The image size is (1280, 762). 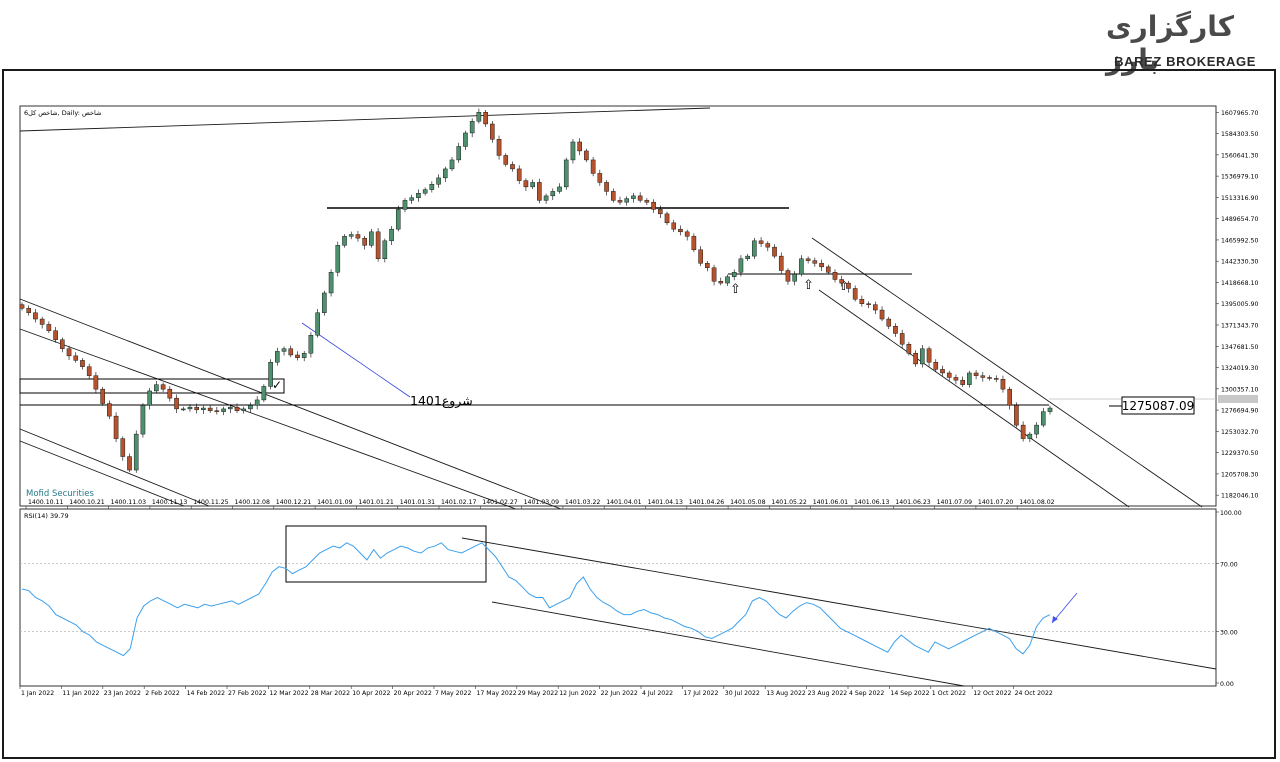 I want to click on y-tick-label: 1347681.50, so click(x=1239, y=347).